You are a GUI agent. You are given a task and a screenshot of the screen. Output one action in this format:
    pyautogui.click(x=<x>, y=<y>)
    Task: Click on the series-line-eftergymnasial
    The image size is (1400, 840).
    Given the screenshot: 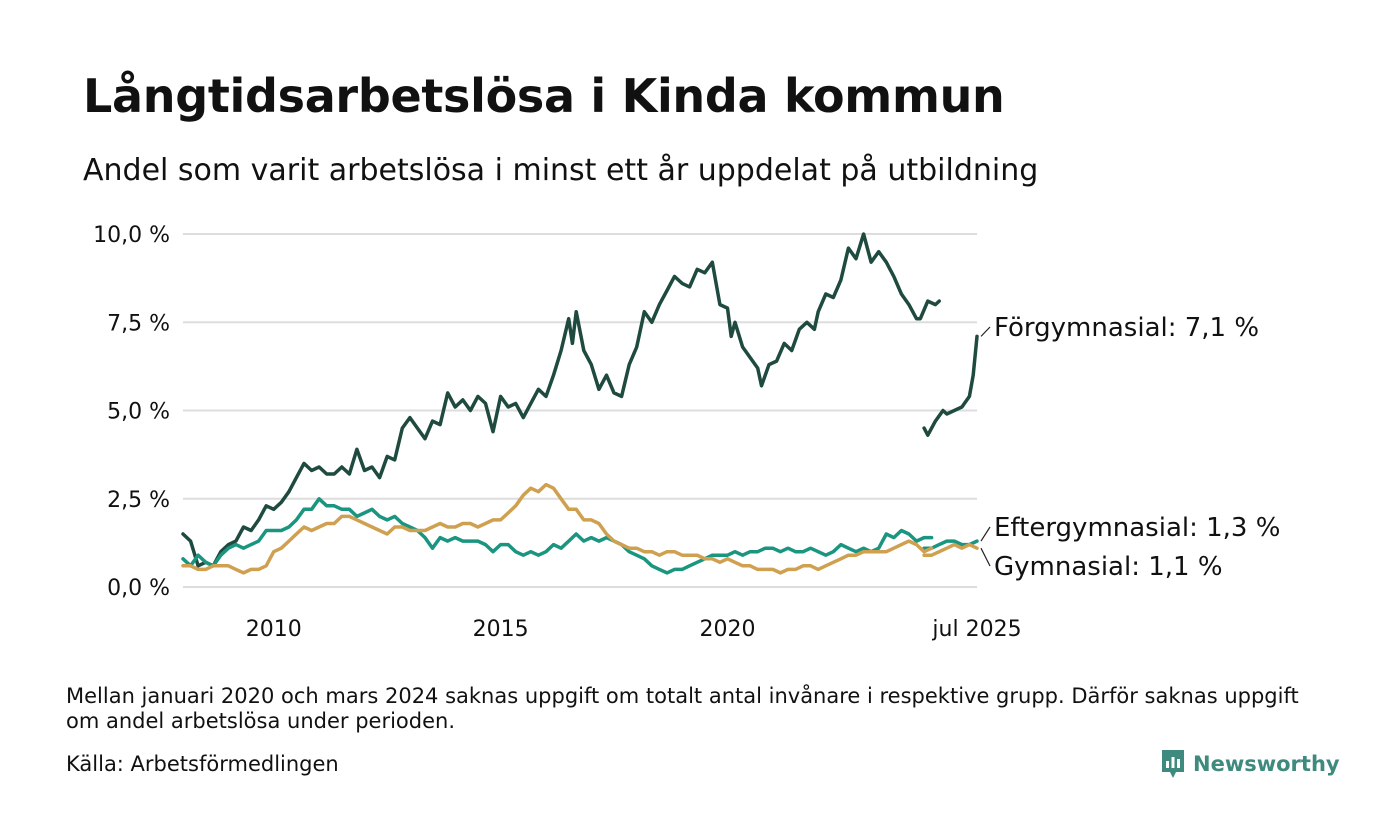 What is the action you would take?
    pyautogui.click(x=557, y=536)
    